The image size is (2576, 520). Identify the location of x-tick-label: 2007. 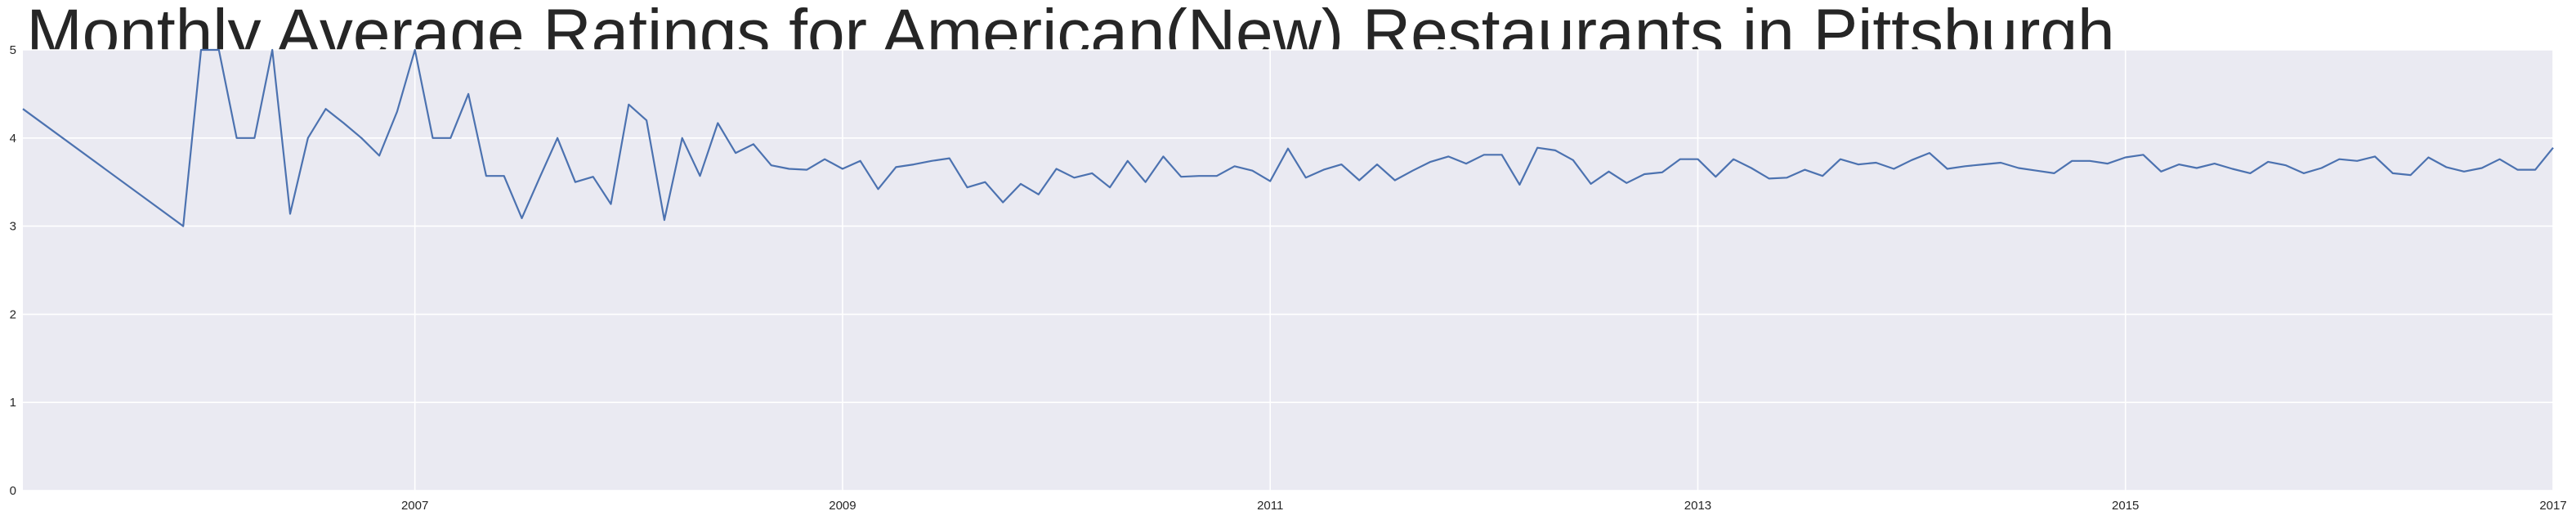
(414, 506).